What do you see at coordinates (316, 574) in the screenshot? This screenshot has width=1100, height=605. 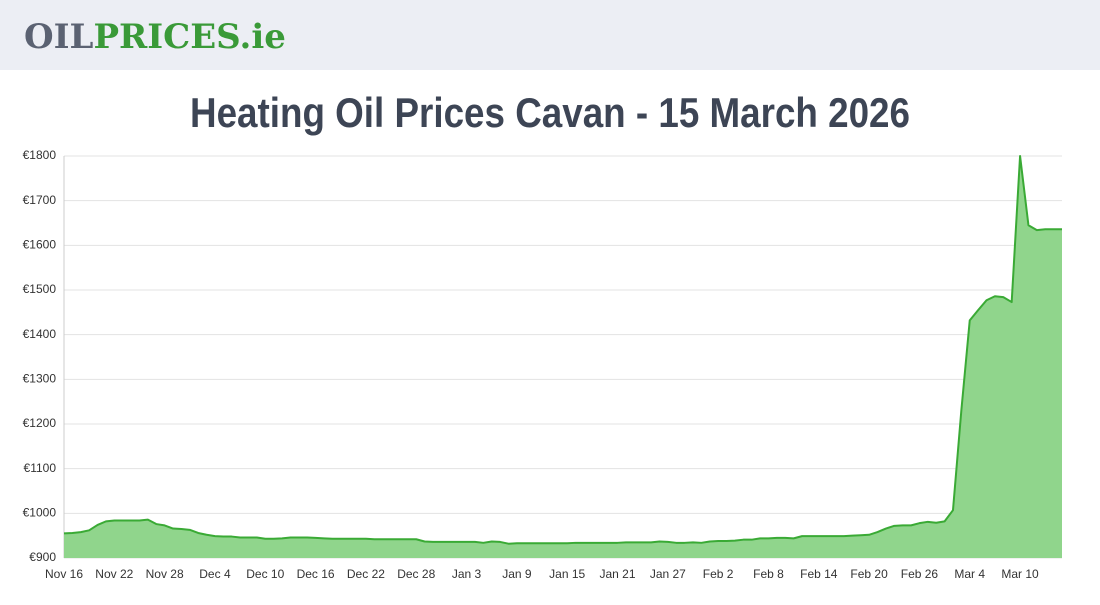 I see `x-tick-label: Dec 16` at bounding box center [316, 574].